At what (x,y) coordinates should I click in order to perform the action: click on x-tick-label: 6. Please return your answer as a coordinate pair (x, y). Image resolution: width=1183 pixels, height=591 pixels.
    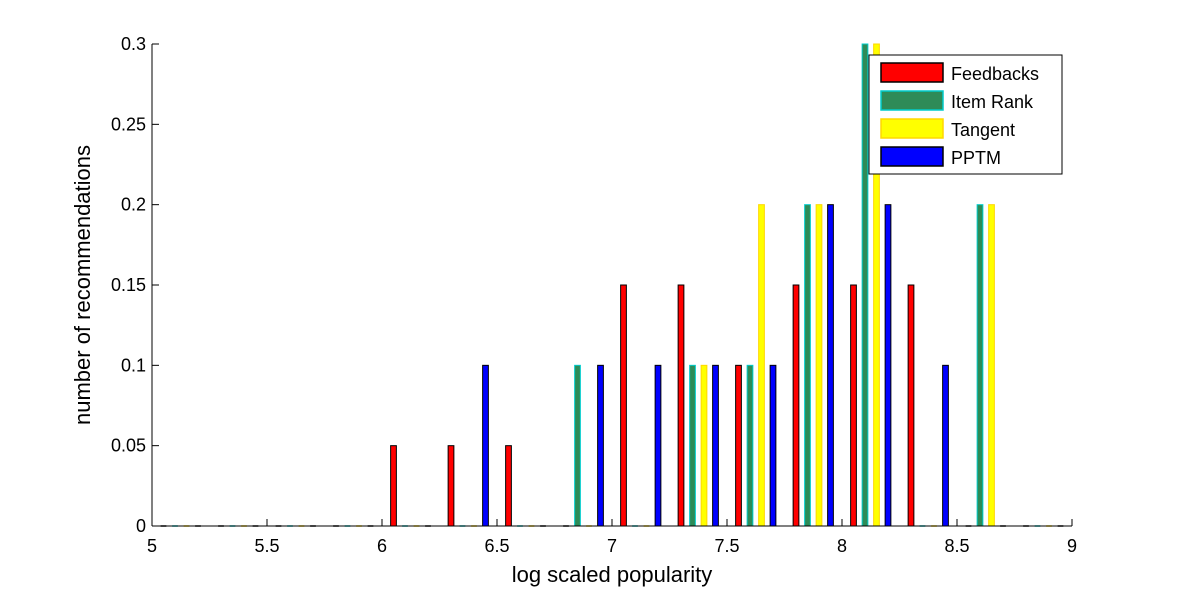
    Looking at the image, I should click on (382, 546).